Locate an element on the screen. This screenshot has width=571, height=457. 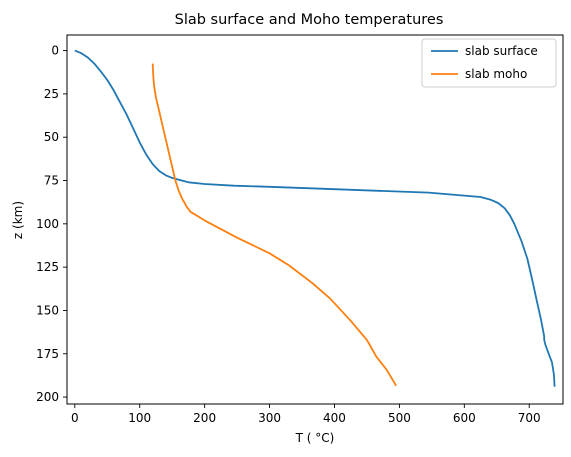
x-axis: 0 100 200 300 400 500 600 700 is located at coordinates (306, 414).